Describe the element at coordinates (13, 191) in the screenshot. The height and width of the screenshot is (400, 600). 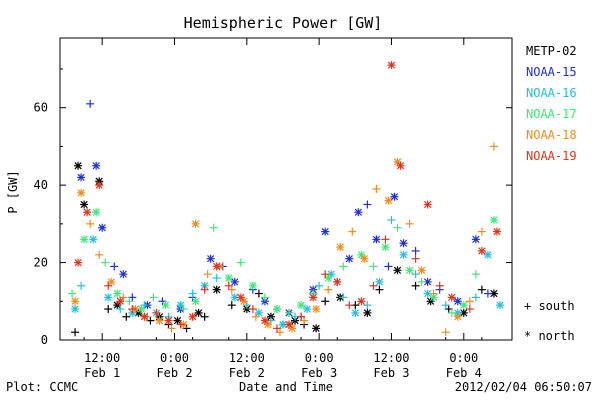
I see `y-axis-label: P [GW]` at that location.